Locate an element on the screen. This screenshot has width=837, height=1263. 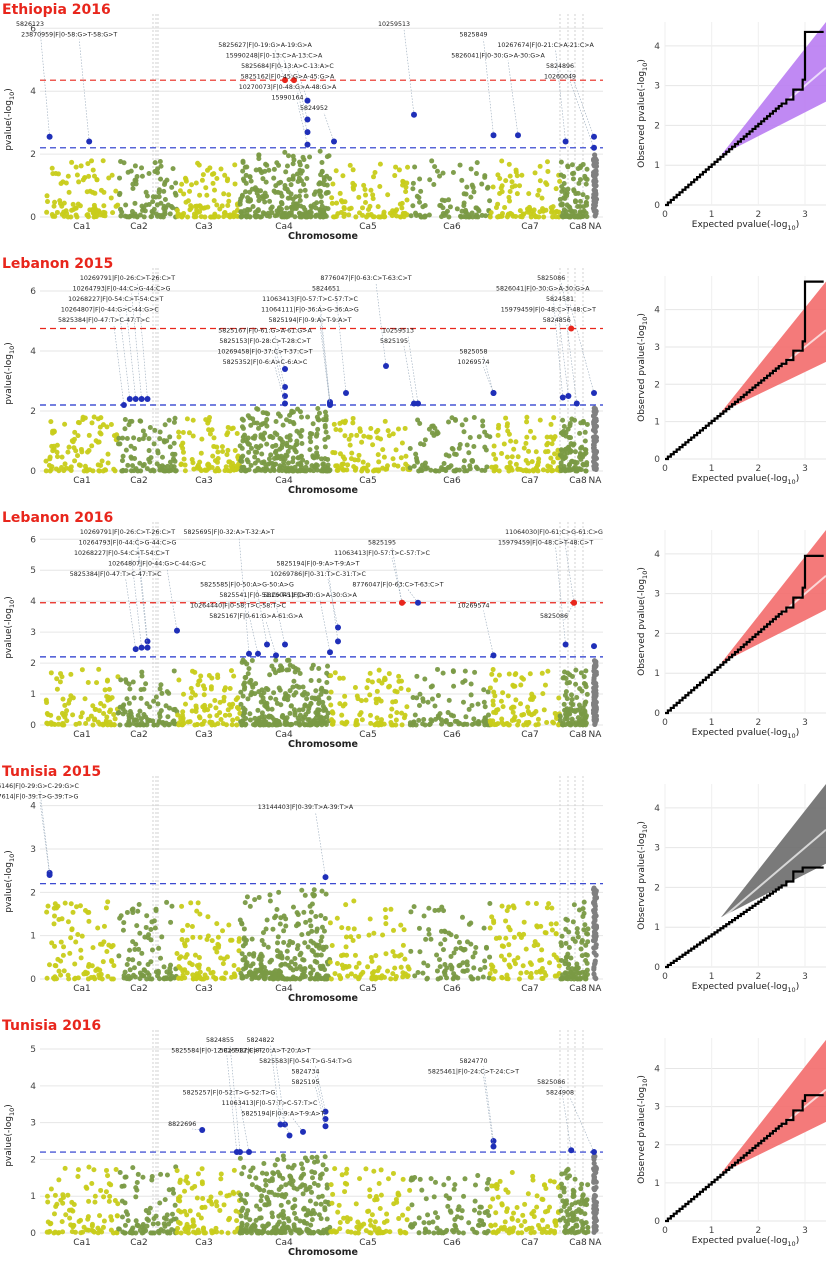
hit-label: 5825167|F|0-61:G>A-61:G>A is located at coordinates (265, 331).